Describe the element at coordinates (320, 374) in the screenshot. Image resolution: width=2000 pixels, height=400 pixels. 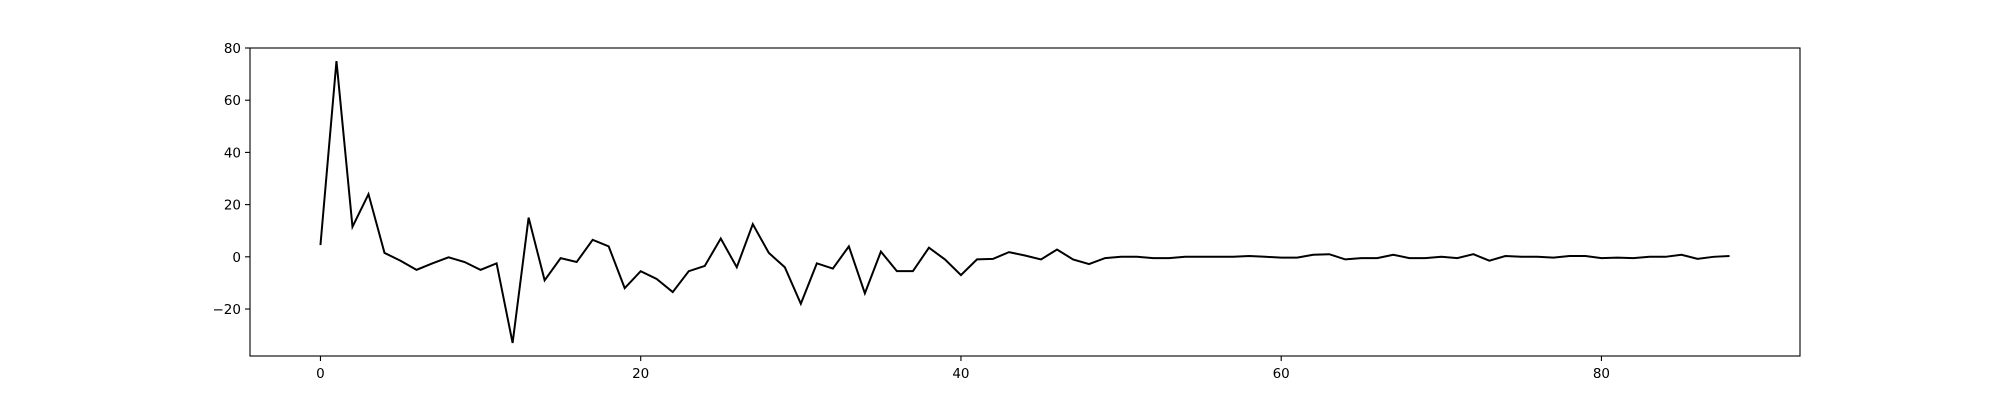
I see `x-tick-label-0: 0` at that location.